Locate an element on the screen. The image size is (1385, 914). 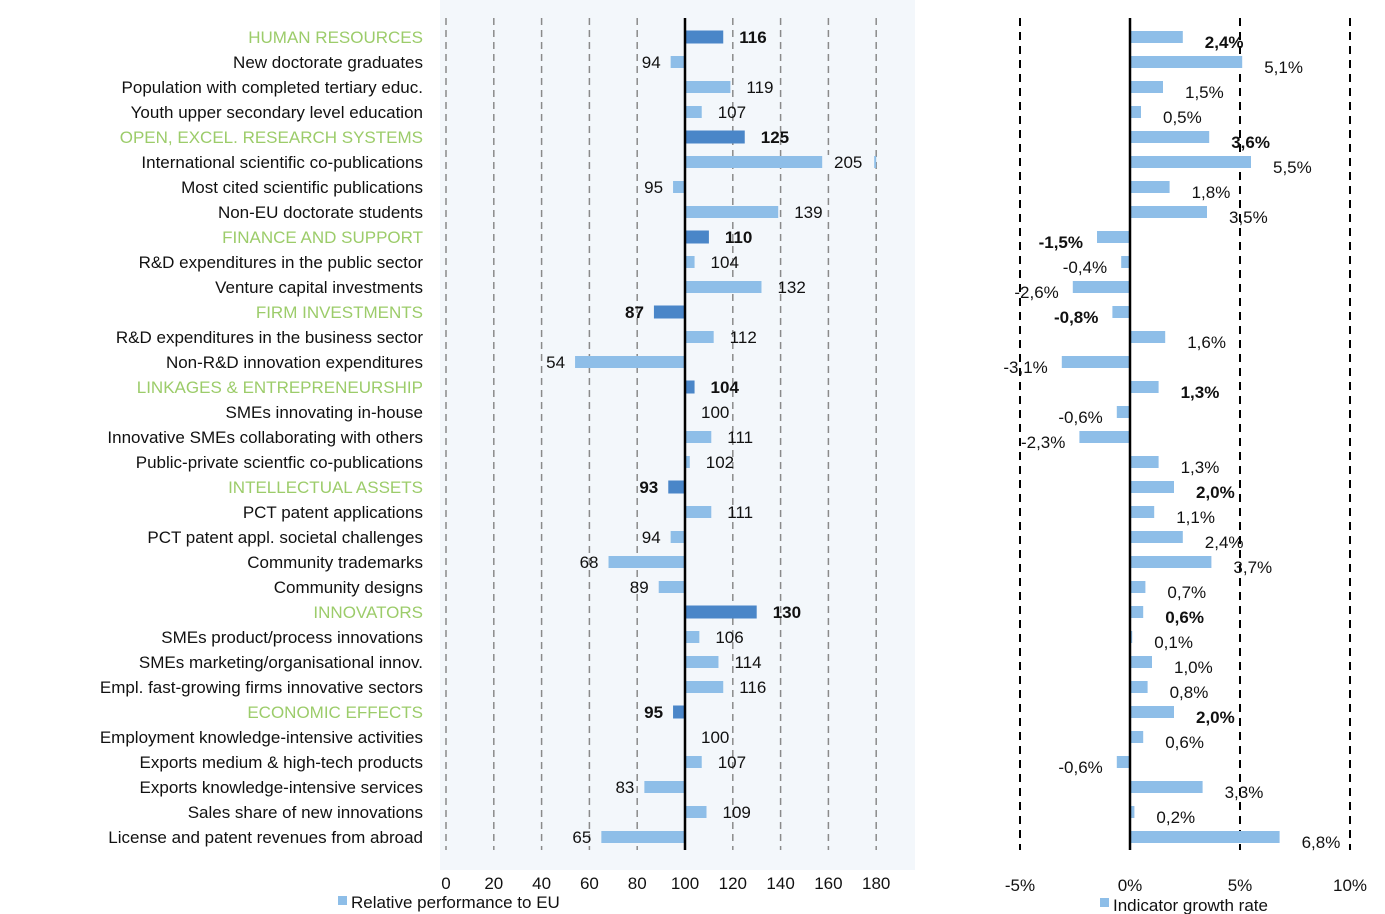
indicator-label: PCT patent applications is located at coordinates (333, 512).